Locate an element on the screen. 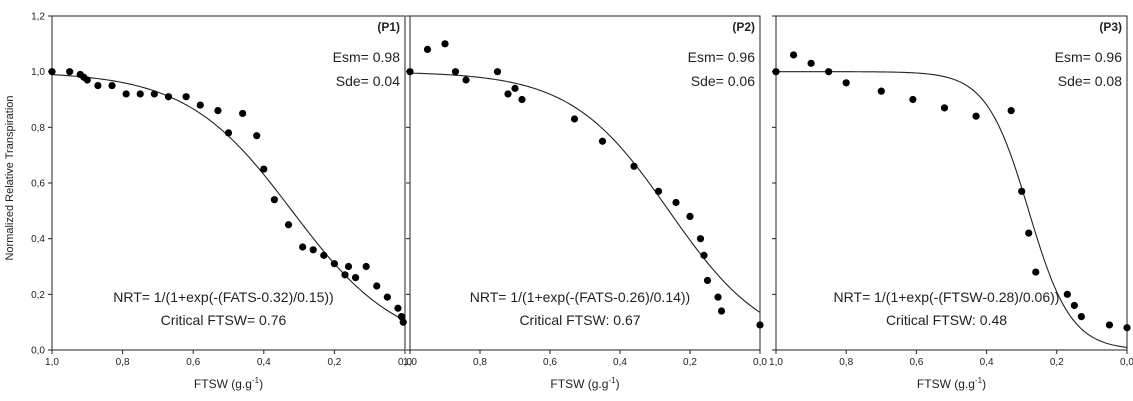 This screenshot has width=1133, height=401. critical-ftsw-text: Critical FTSW: 0.48 is located at coordinates (946, 320).